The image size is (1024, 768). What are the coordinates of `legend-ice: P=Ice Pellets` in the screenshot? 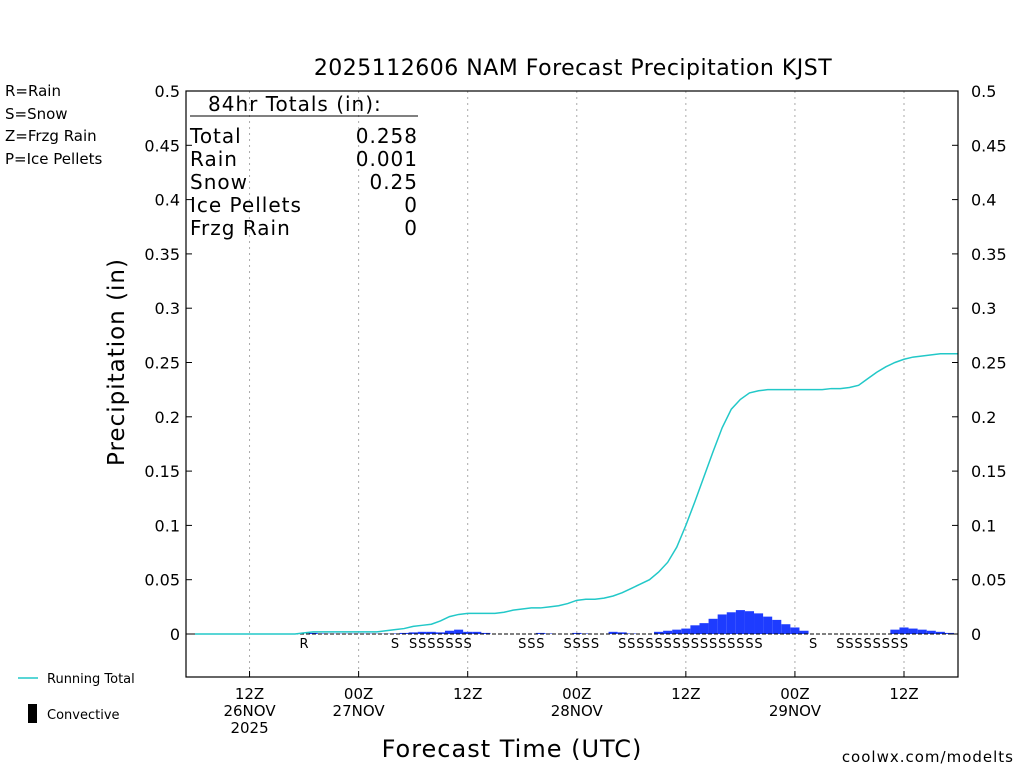 It's located at (53, 159).